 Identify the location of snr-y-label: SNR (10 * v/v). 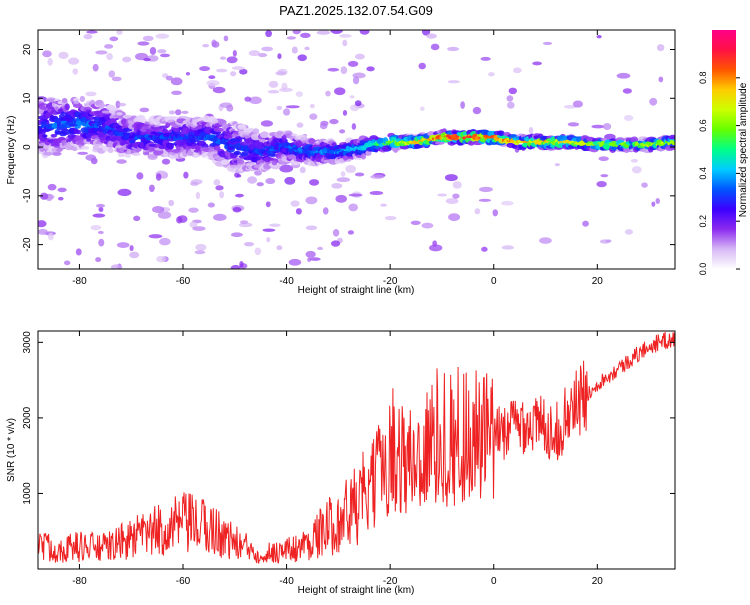
(11, 450).